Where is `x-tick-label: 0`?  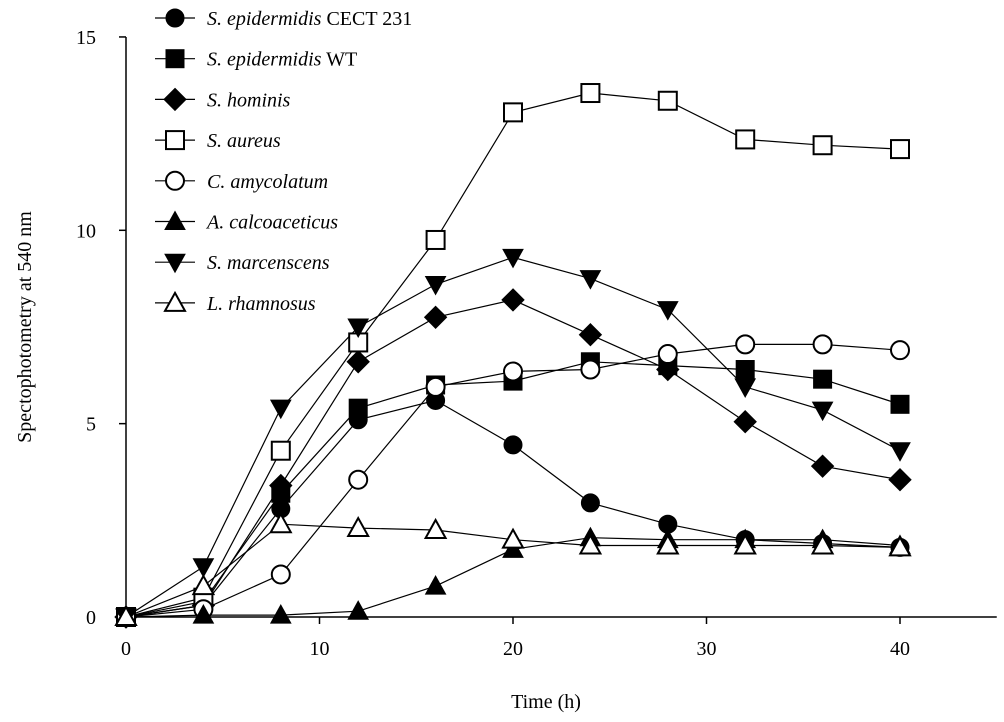
x-tick-label: 0 is located at coordinates (126, 649).